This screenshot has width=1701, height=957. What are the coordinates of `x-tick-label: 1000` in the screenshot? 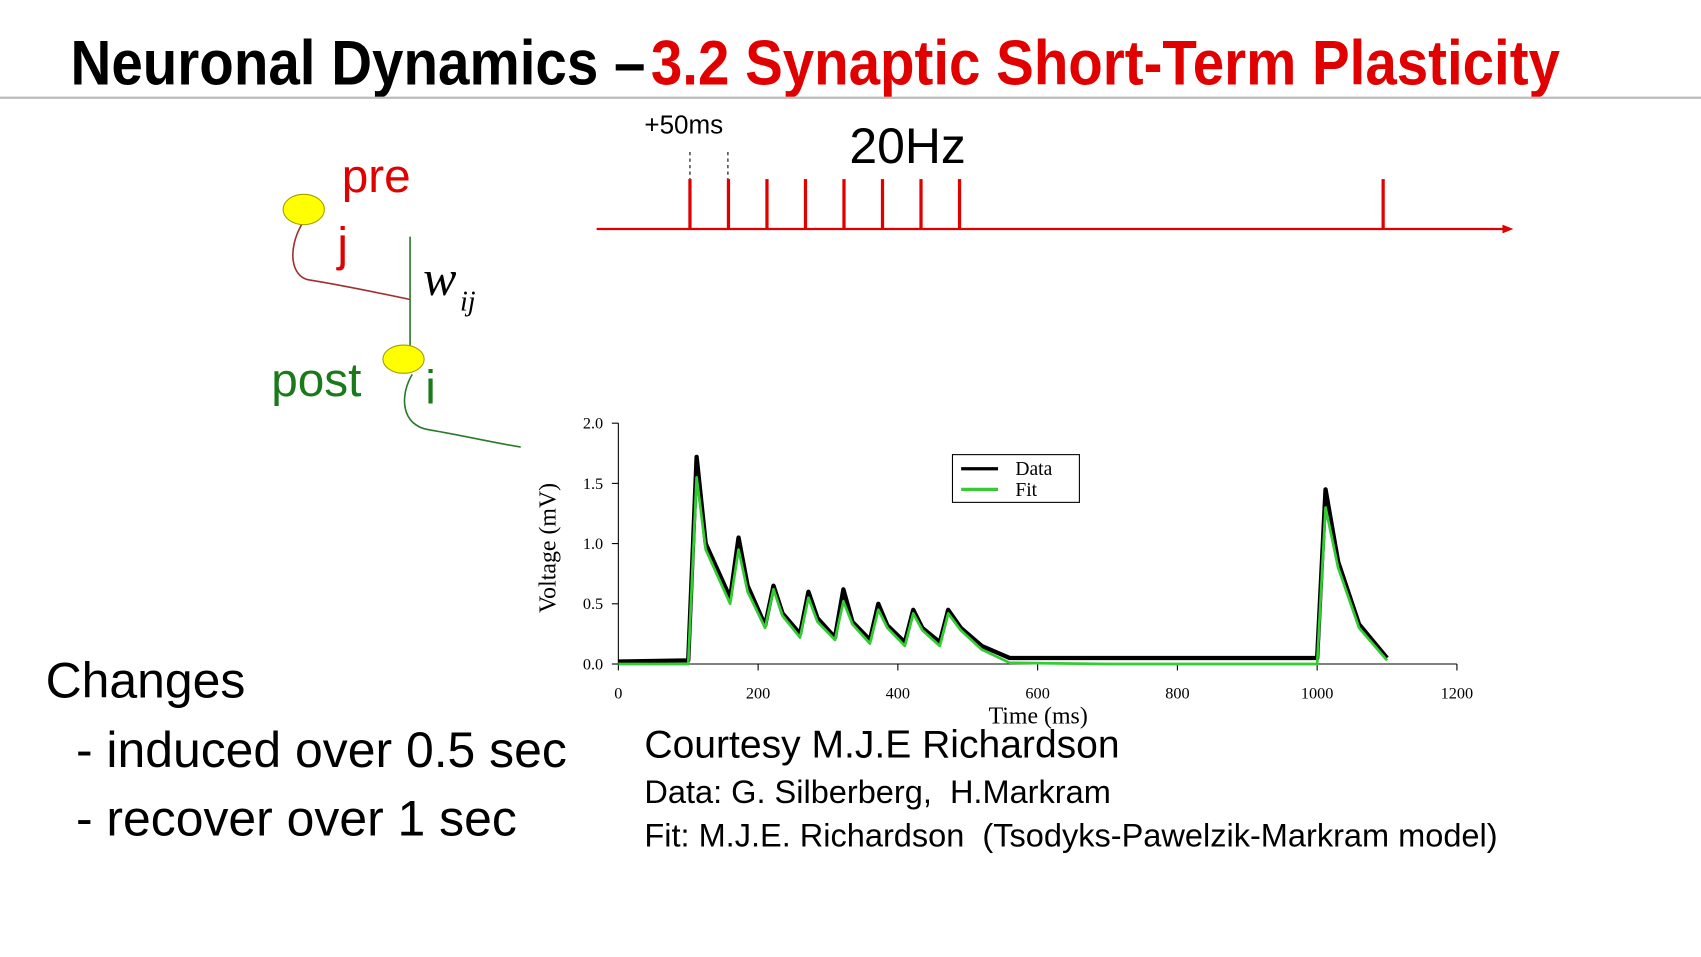 It's located at (1317, 694).